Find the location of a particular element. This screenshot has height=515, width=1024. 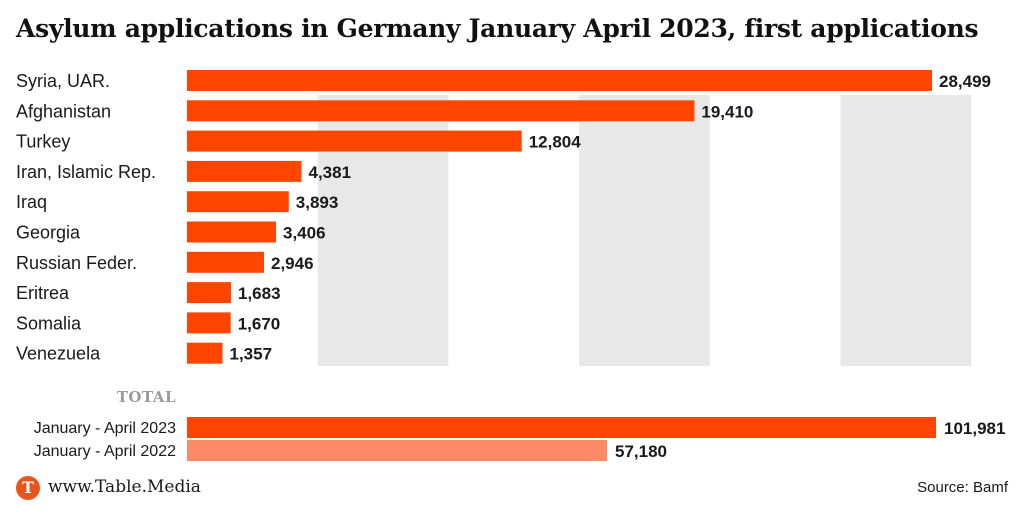

value-label-georgia: 3,406 is located at coordinates (304, 233).